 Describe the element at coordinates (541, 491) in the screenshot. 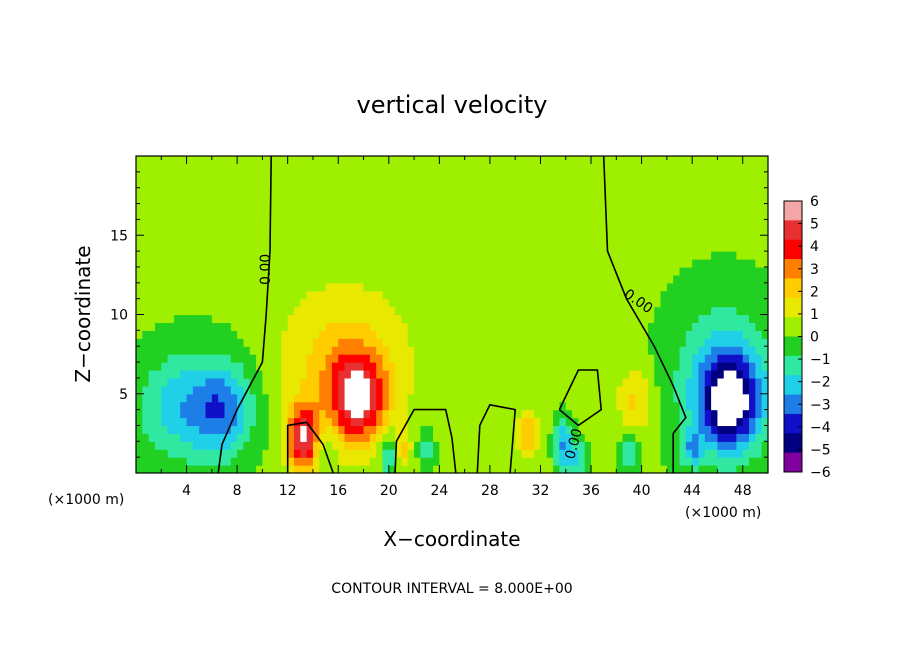

I see `x-tick-label: 32` at that location.